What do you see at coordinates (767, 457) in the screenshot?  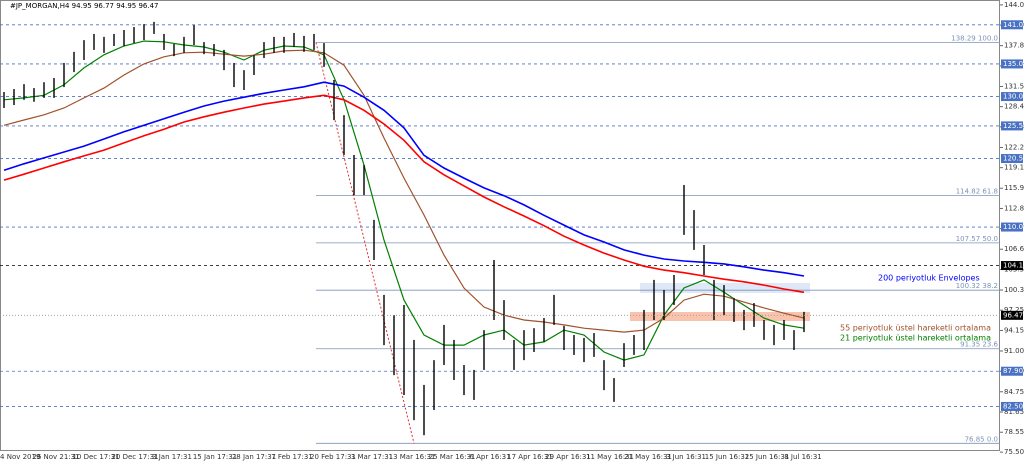 I see `x-tick-label: 25 Jun 16:31` at bounding box center [767, 457].